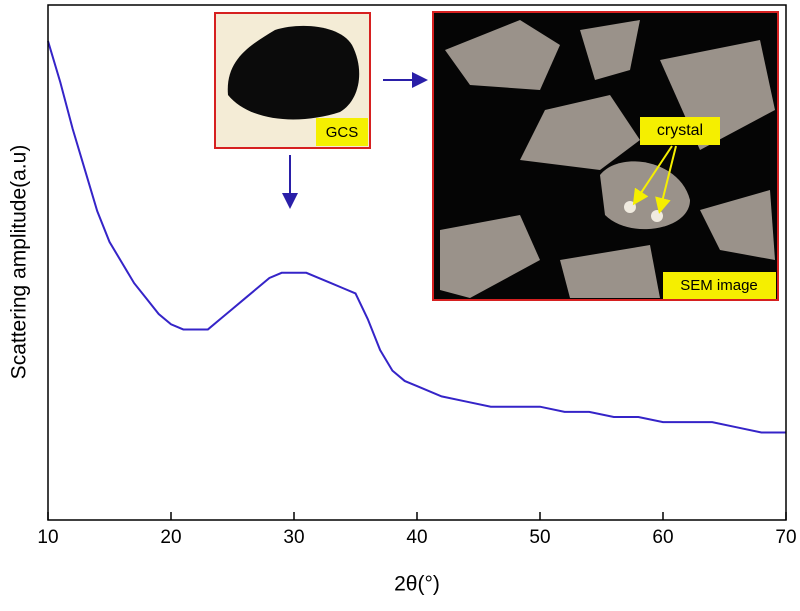 The height and width of the screenshot is (611, 800). What do you see at coordinates (662, 537) in the screenshot?
I see `x-tick-label: 60` at bounding box center [662, 537].